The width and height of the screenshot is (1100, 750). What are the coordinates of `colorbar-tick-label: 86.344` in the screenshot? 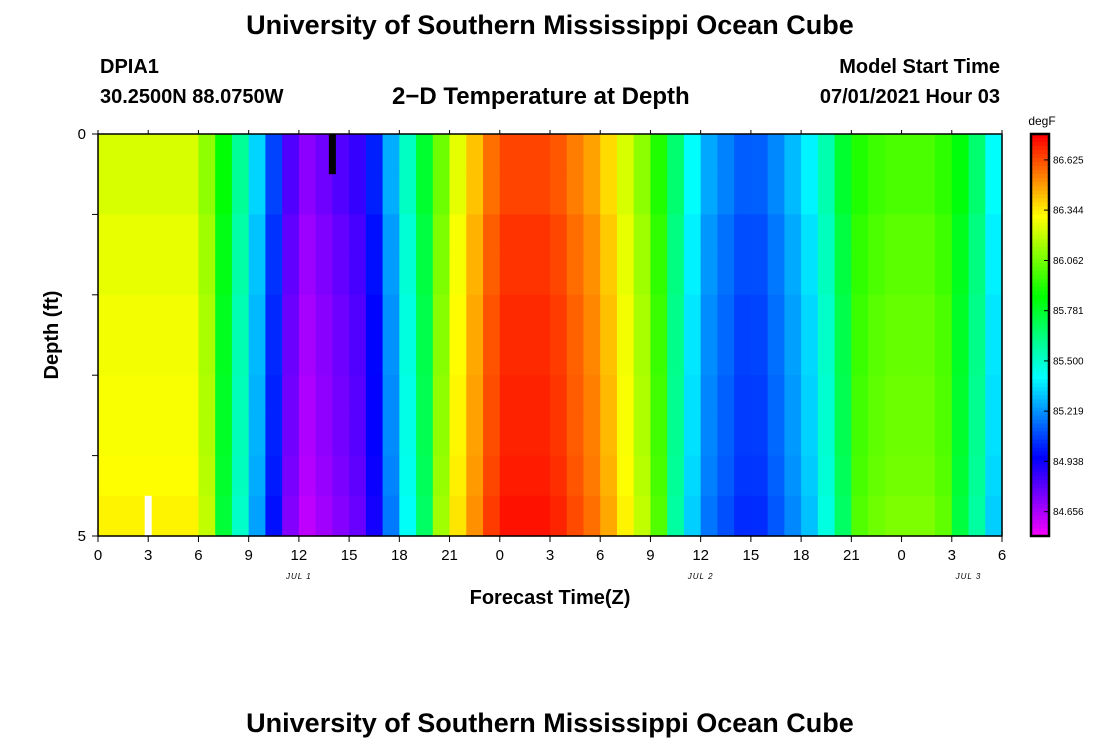 It's located at (1068, 211).